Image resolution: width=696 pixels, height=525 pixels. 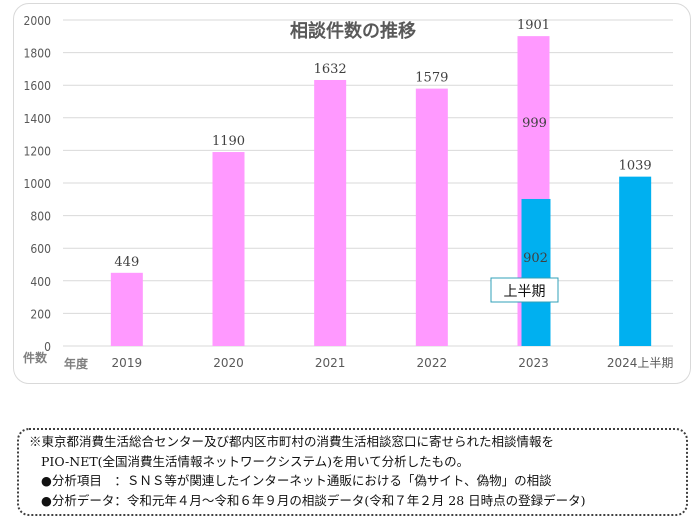 I want to click on y-tick-label: 1600, so click(x=38, y=86).